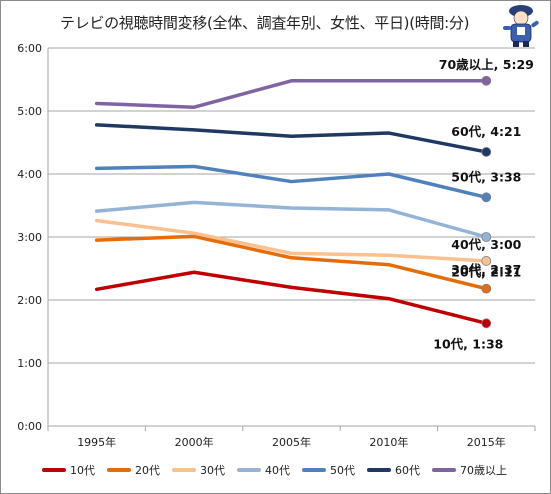 This screenshot has width=551, height=494. Describe the element at coordinates (486, 131) in the screenshot. I see `data-label: 60代, 4:21` at that location.